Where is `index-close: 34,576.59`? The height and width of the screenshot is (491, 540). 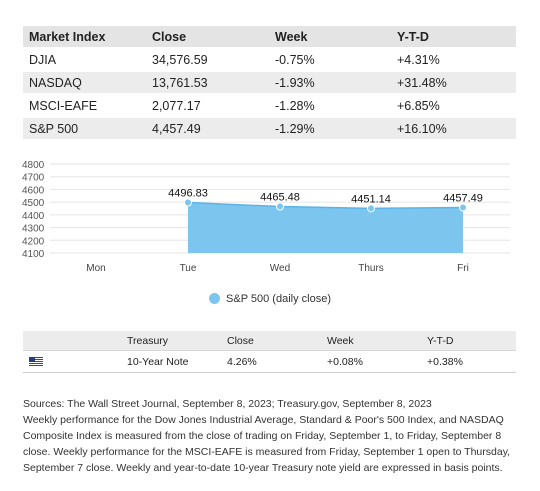
index-close: 34,576.59 is located at coordinates (207, 59).